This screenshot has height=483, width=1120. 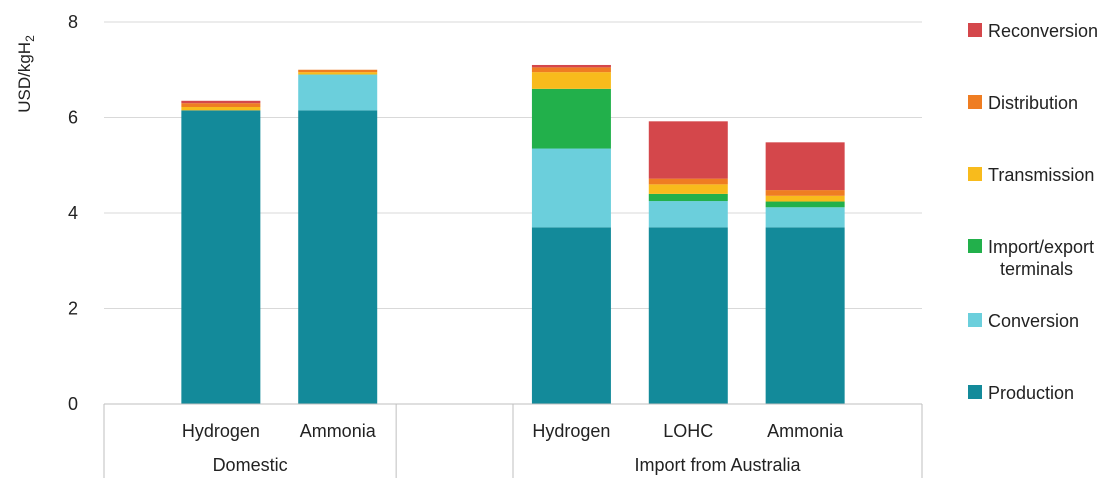 What do you see at coordinates (250, 465) in the screenshot?
I see `x-group-label: Domestic` at bounding box center [250, 465].